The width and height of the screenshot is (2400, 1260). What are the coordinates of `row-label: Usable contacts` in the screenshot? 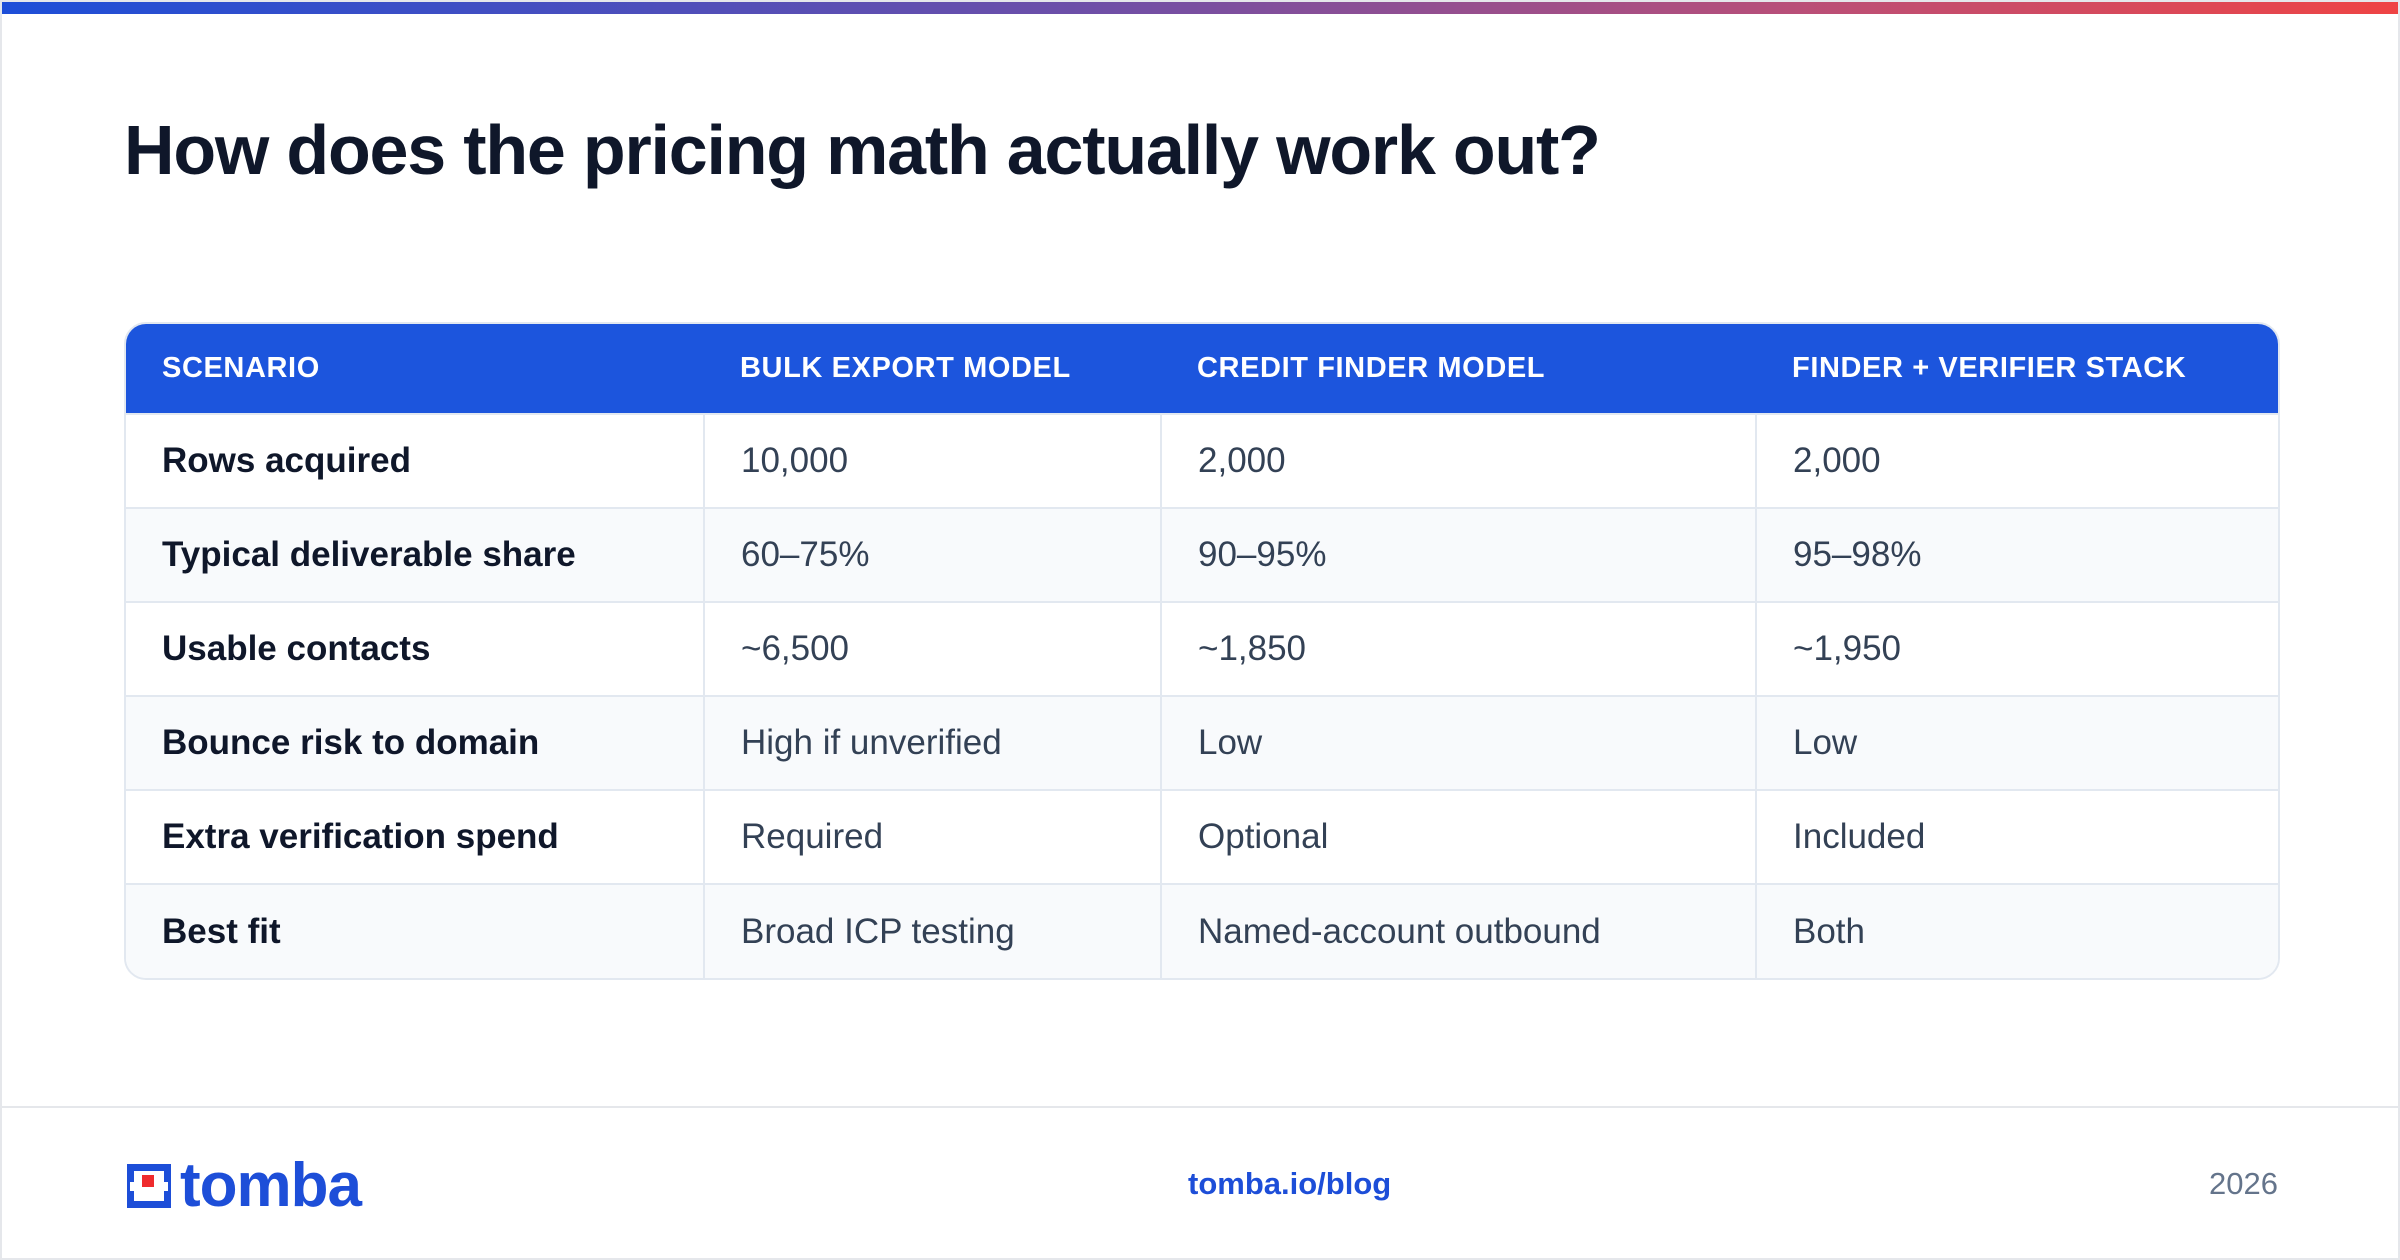 It's located at (415, 648).